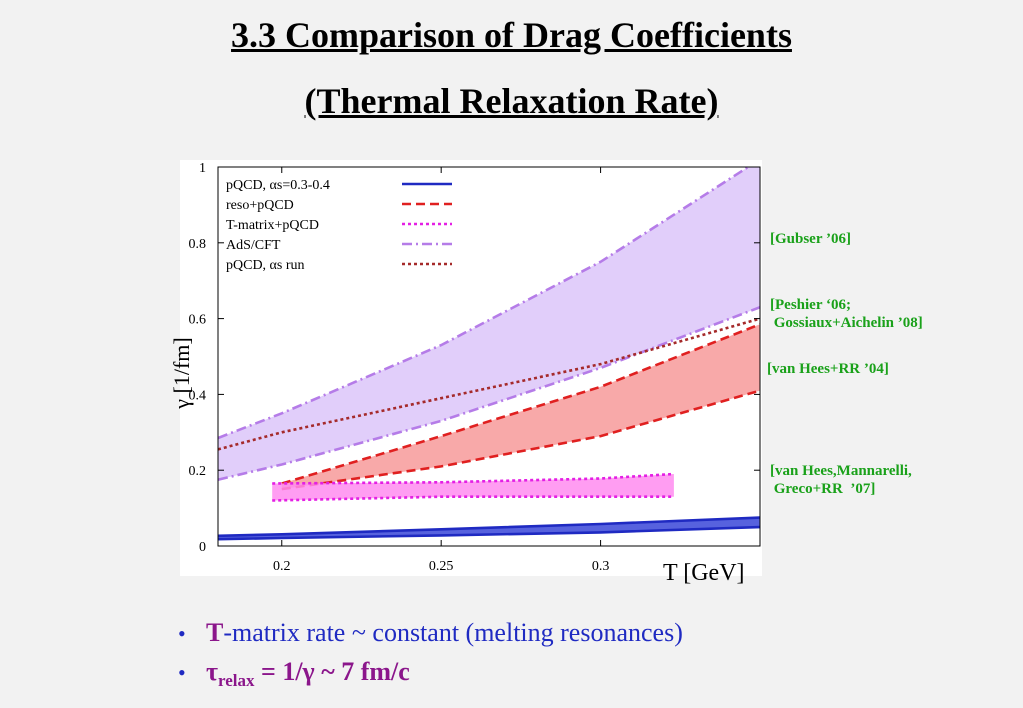 Image resolution: width=1023 pixels, height=708 pixels. Describe the element at coordinates (511, 101) in the screenshot. I see `slide-subtitle: (Thermal Relaxation Rate)` at that location.